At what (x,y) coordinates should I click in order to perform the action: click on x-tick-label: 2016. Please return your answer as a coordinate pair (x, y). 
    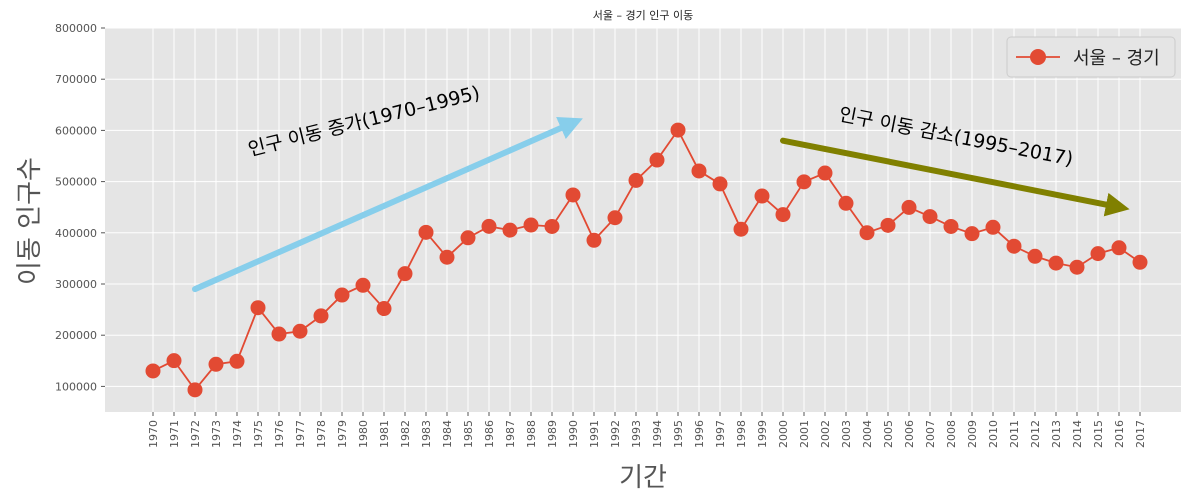
    Looking at the image, I should click on (1119, 434).